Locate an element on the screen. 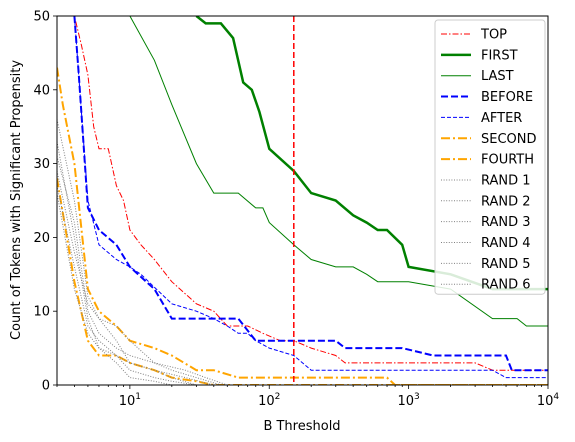  legend-label: RAND 3 is located at coordinates (506, 222).